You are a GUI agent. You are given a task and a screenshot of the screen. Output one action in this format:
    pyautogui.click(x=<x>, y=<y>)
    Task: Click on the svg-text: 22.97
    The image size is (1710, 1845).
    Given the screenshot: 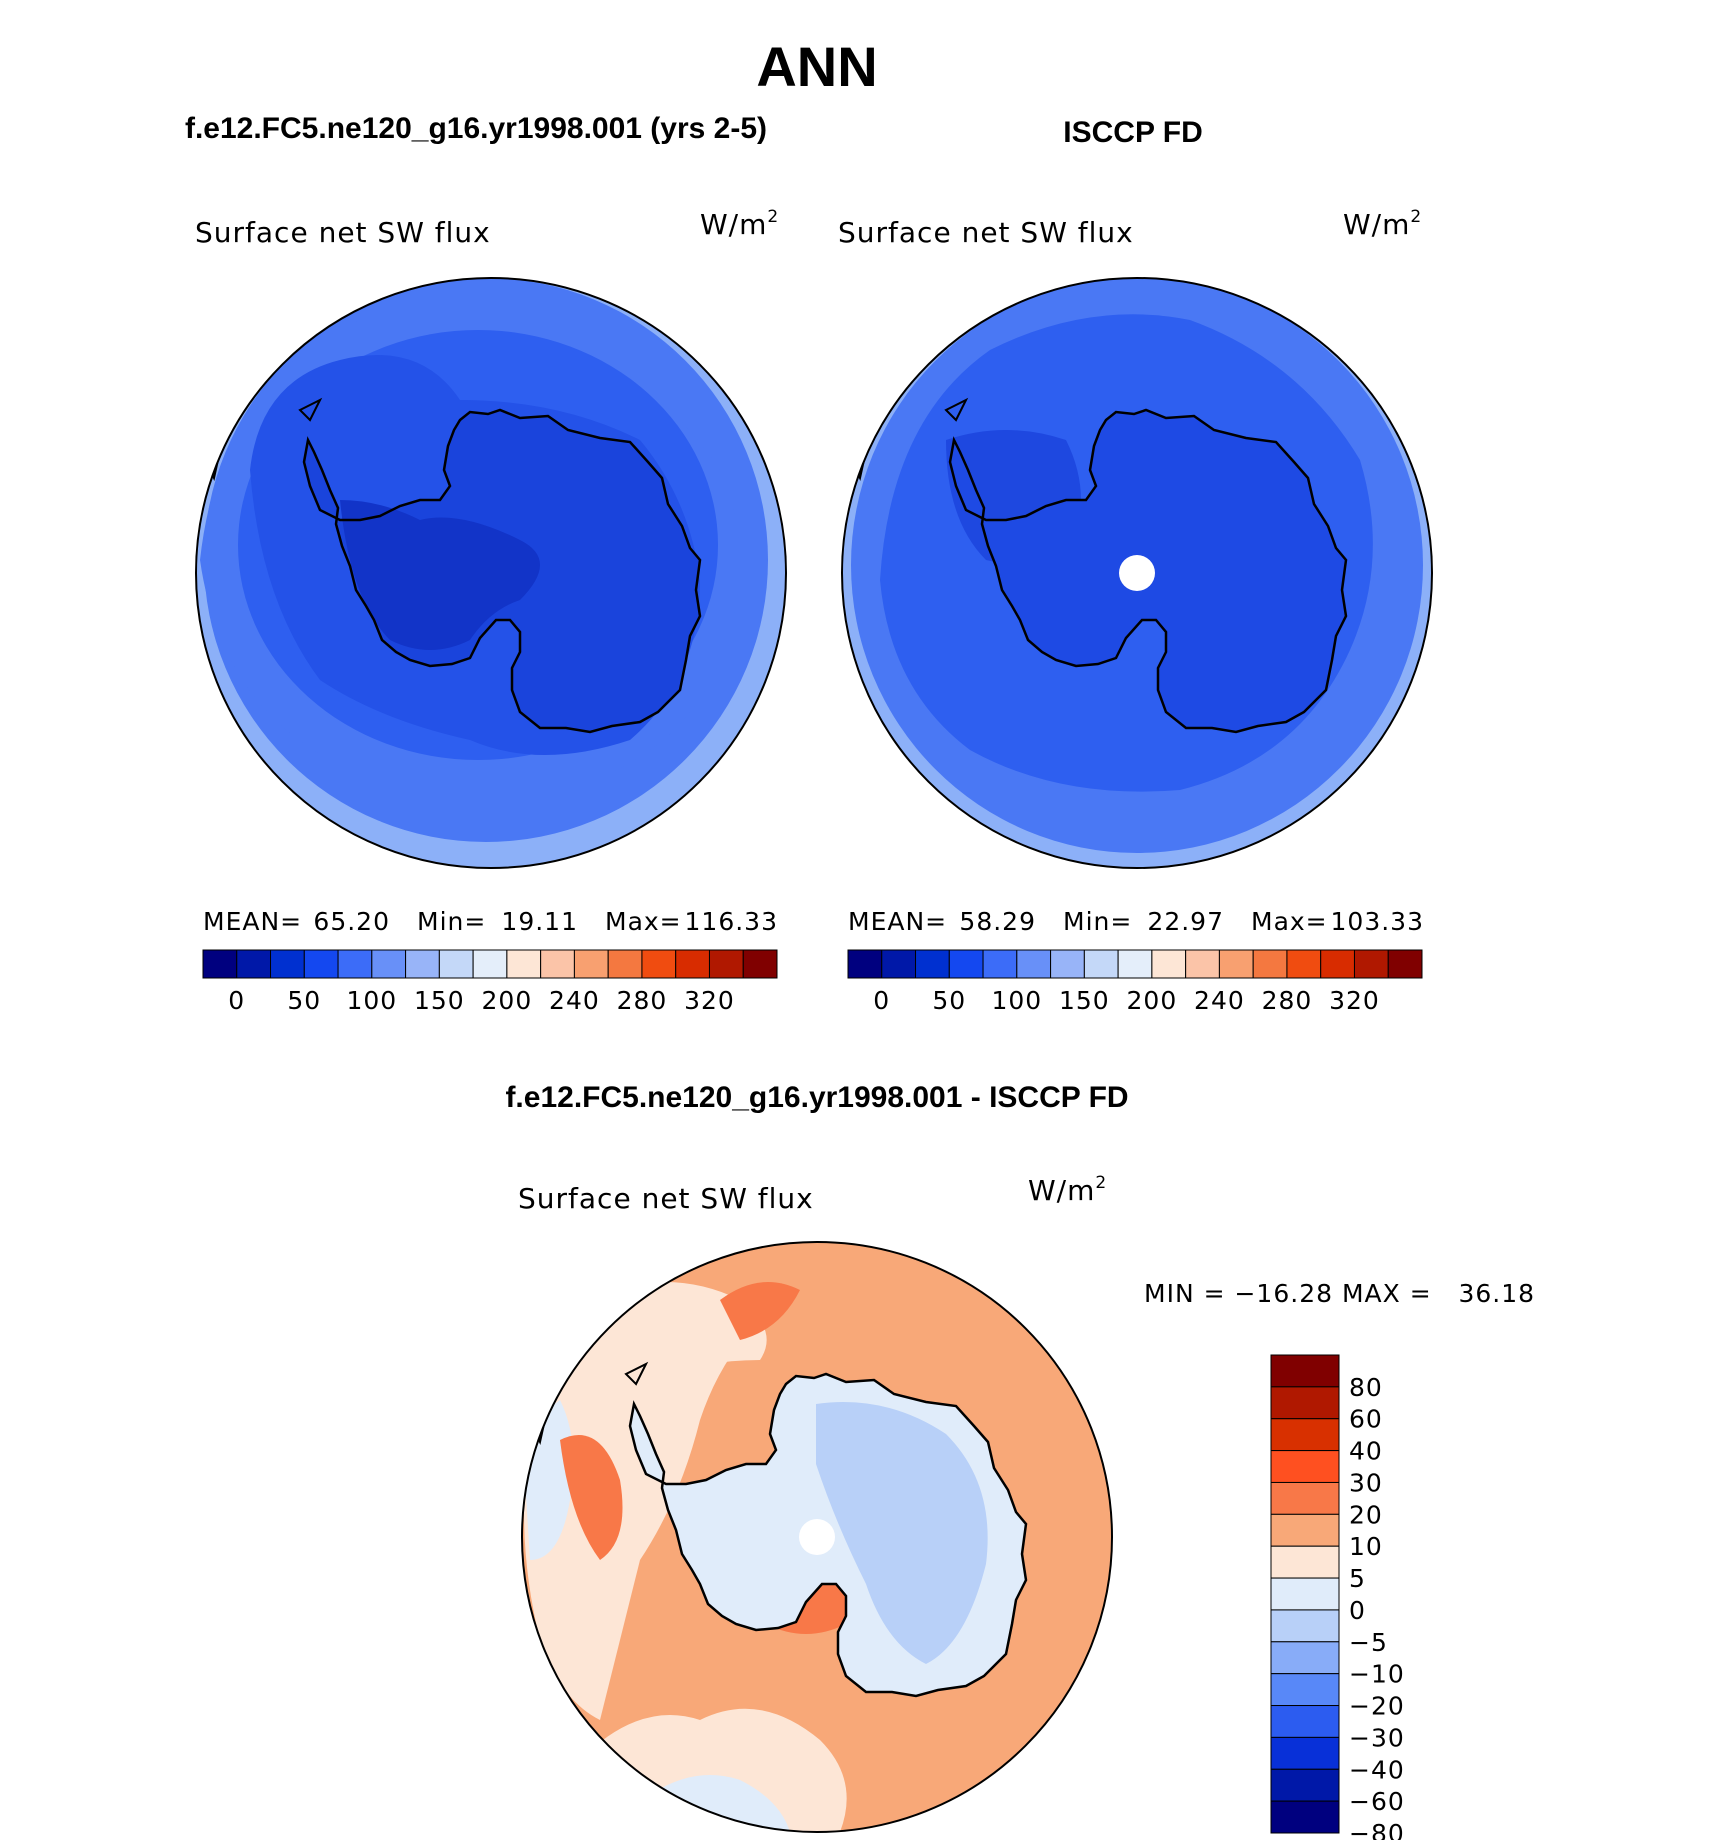 What is the action you would take?
    pyautogui.click(x=1185, y=921)
    